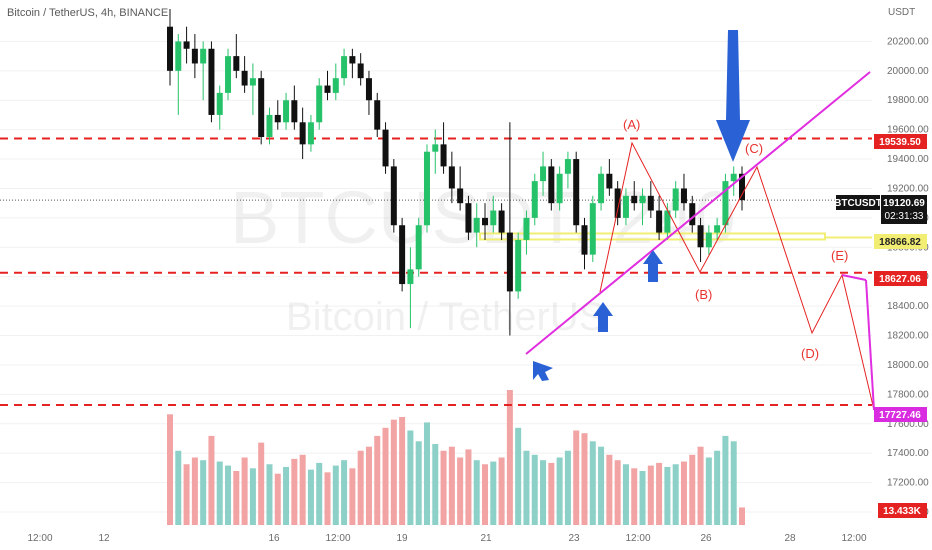  Describe the element at coordinates (908, 71) in the screenshot. I see `price-tick-label: 20000.00` at that location.